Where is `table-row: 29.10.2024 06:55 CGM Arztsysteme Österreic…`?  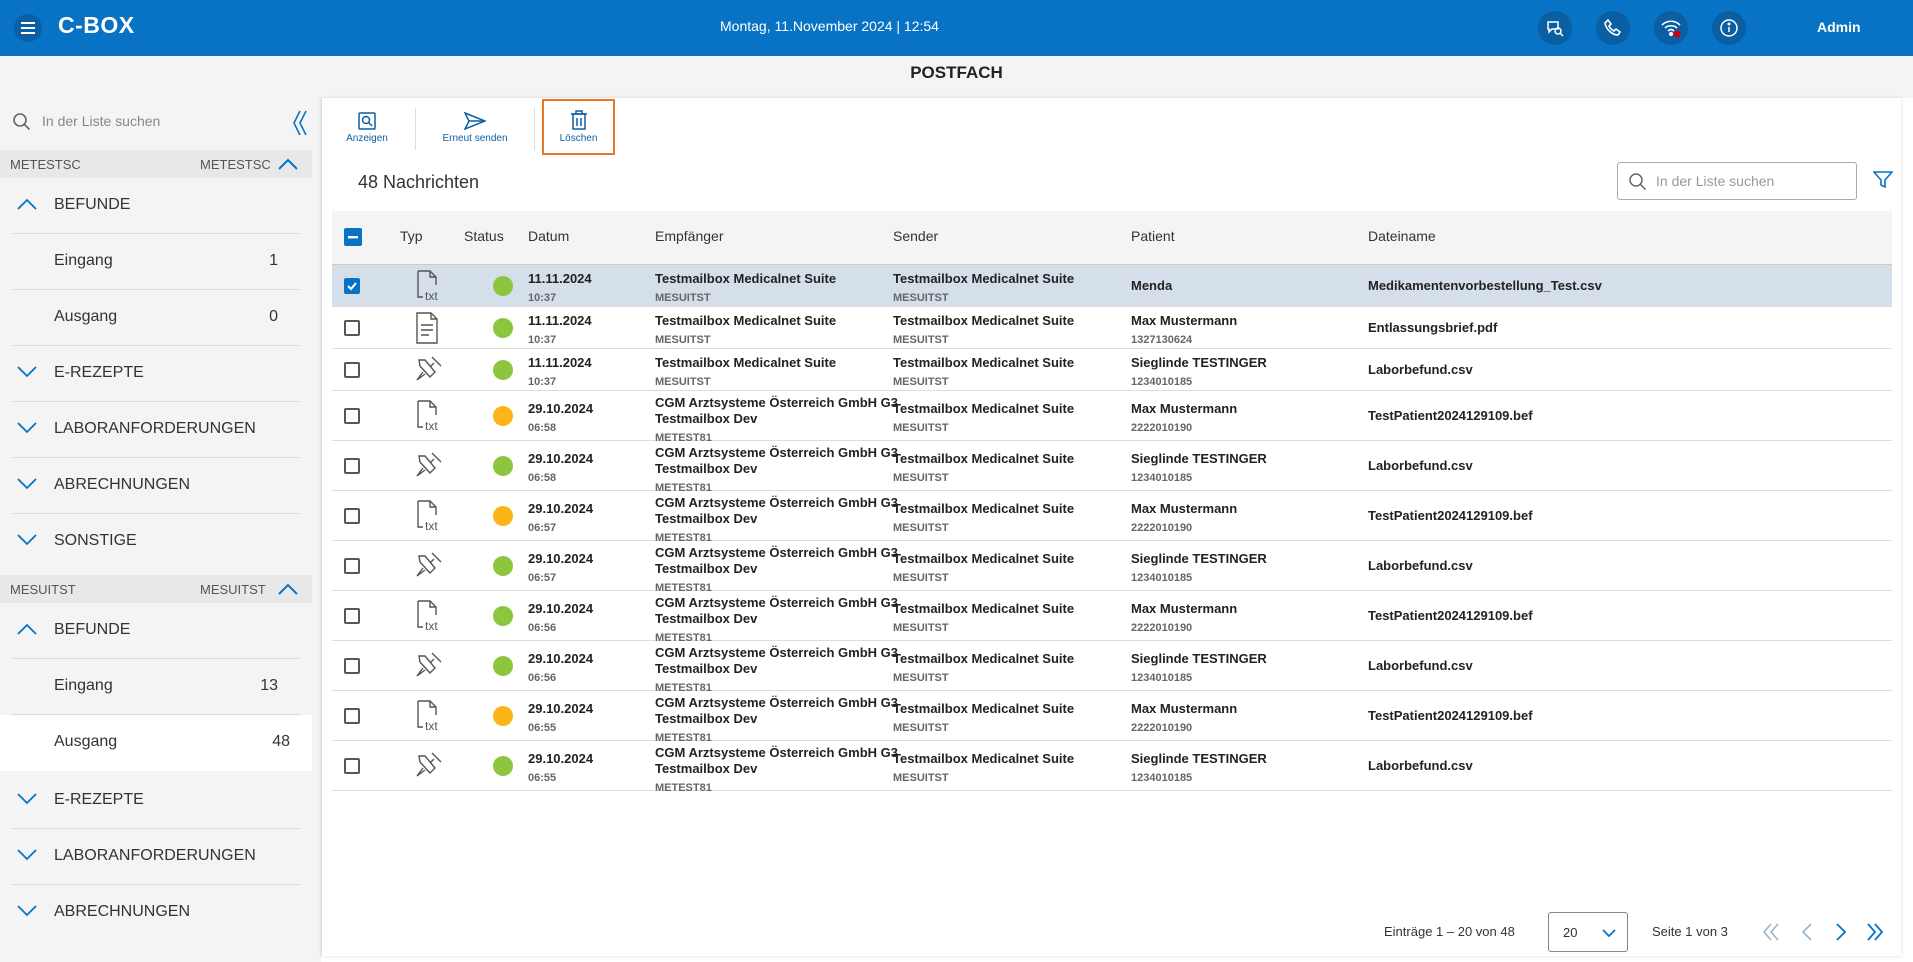
table-row: 29.10.2024 06:55 CGM Arztsysteme Österreic… is located at coordinates (1112, 767).